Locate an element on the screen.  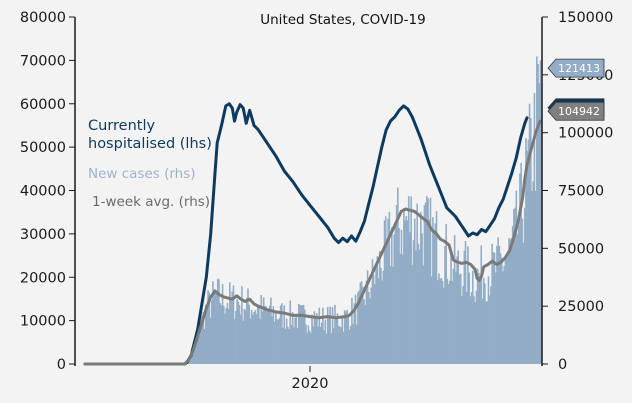
avg-annotation: 1-week avg. (rhs) is located at coordinates (151, 202).